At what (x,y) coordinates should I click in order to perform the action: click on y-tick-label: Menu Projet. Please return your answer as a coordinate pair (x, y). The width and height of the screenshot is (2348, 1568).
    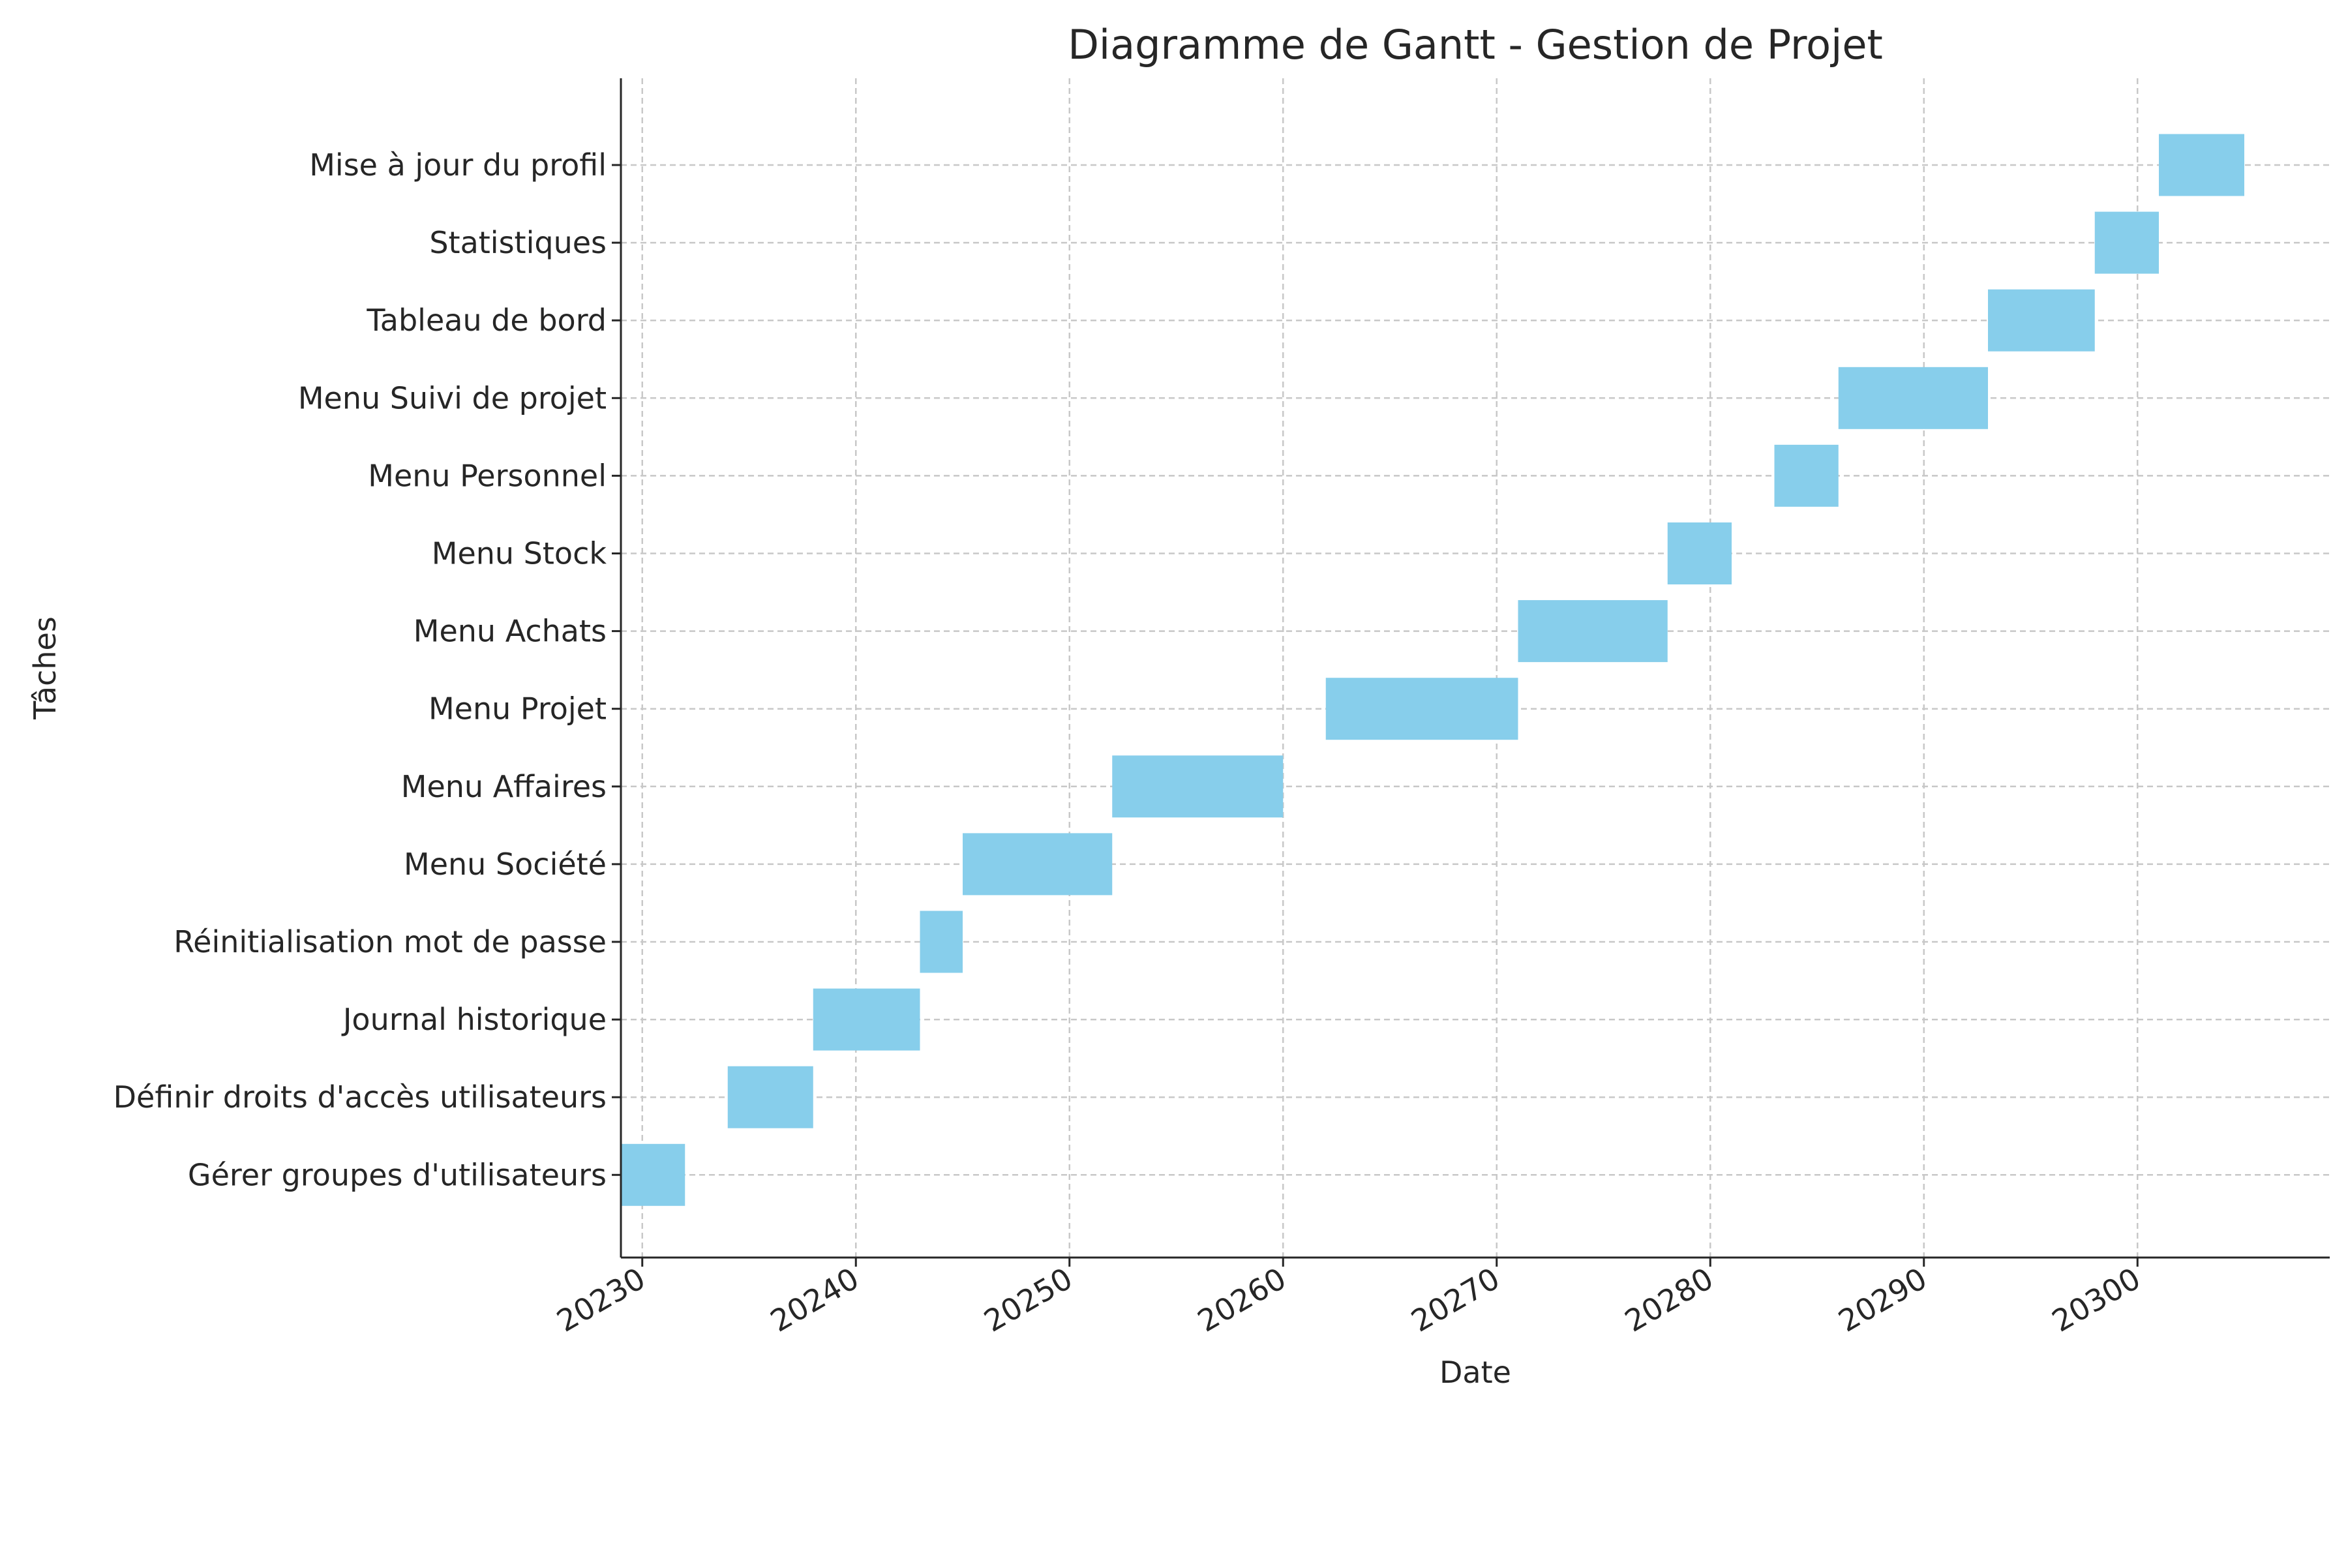
    Looking at the image, I should click on (518, 709).